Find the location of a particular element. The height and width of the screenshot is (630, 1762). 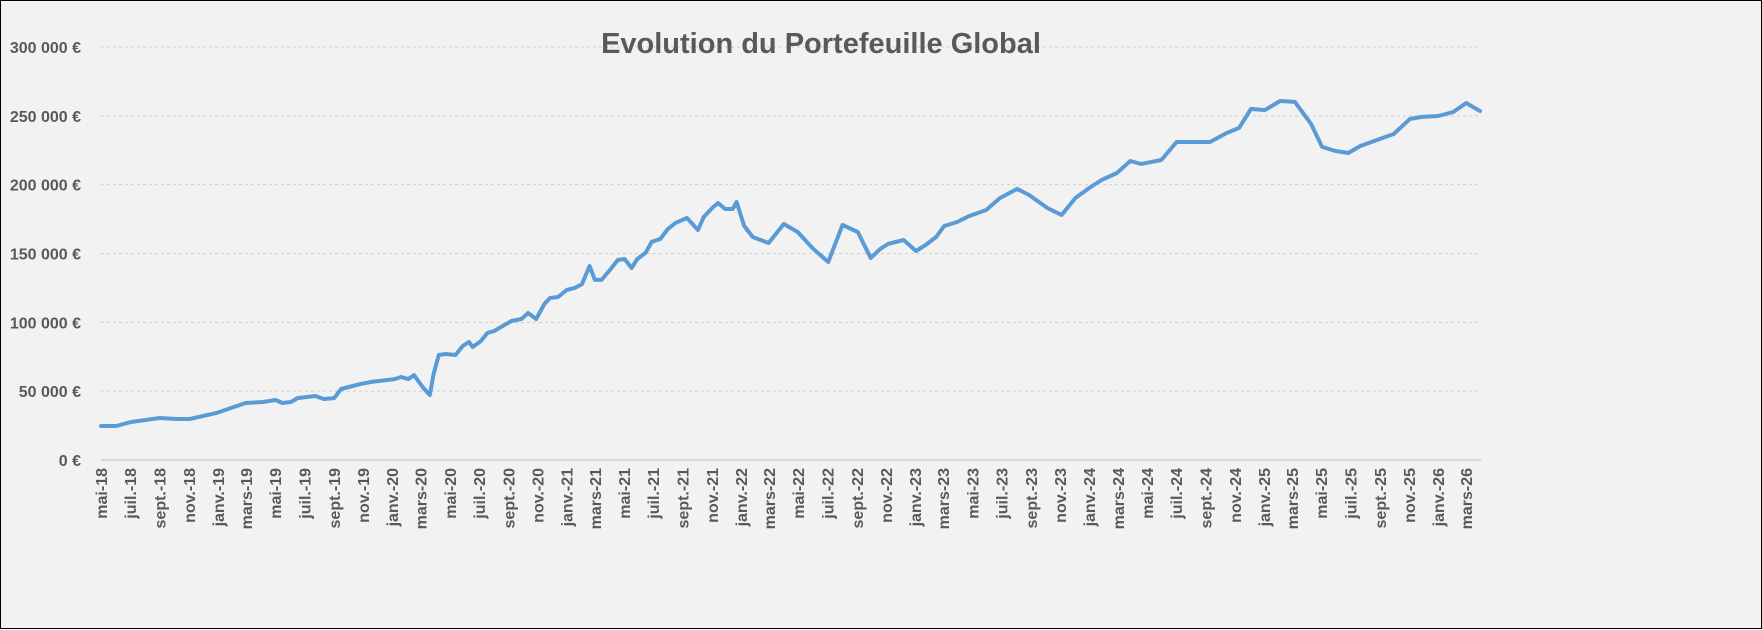

x-tick-label: janv.-22 is located at coordinates (742, 498).